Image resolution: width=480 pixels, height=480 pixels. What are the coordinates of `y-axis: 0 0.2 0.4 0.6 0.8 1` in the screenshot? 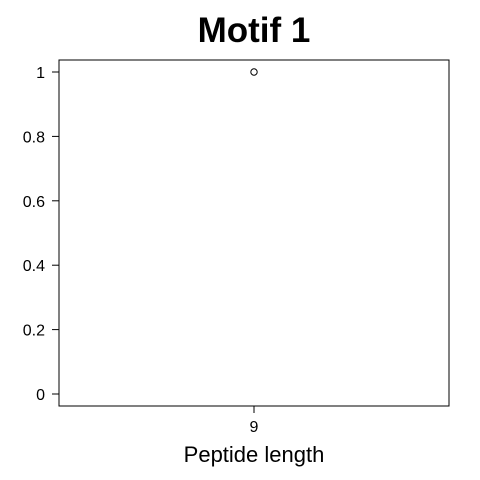 It's located at (41, 234).